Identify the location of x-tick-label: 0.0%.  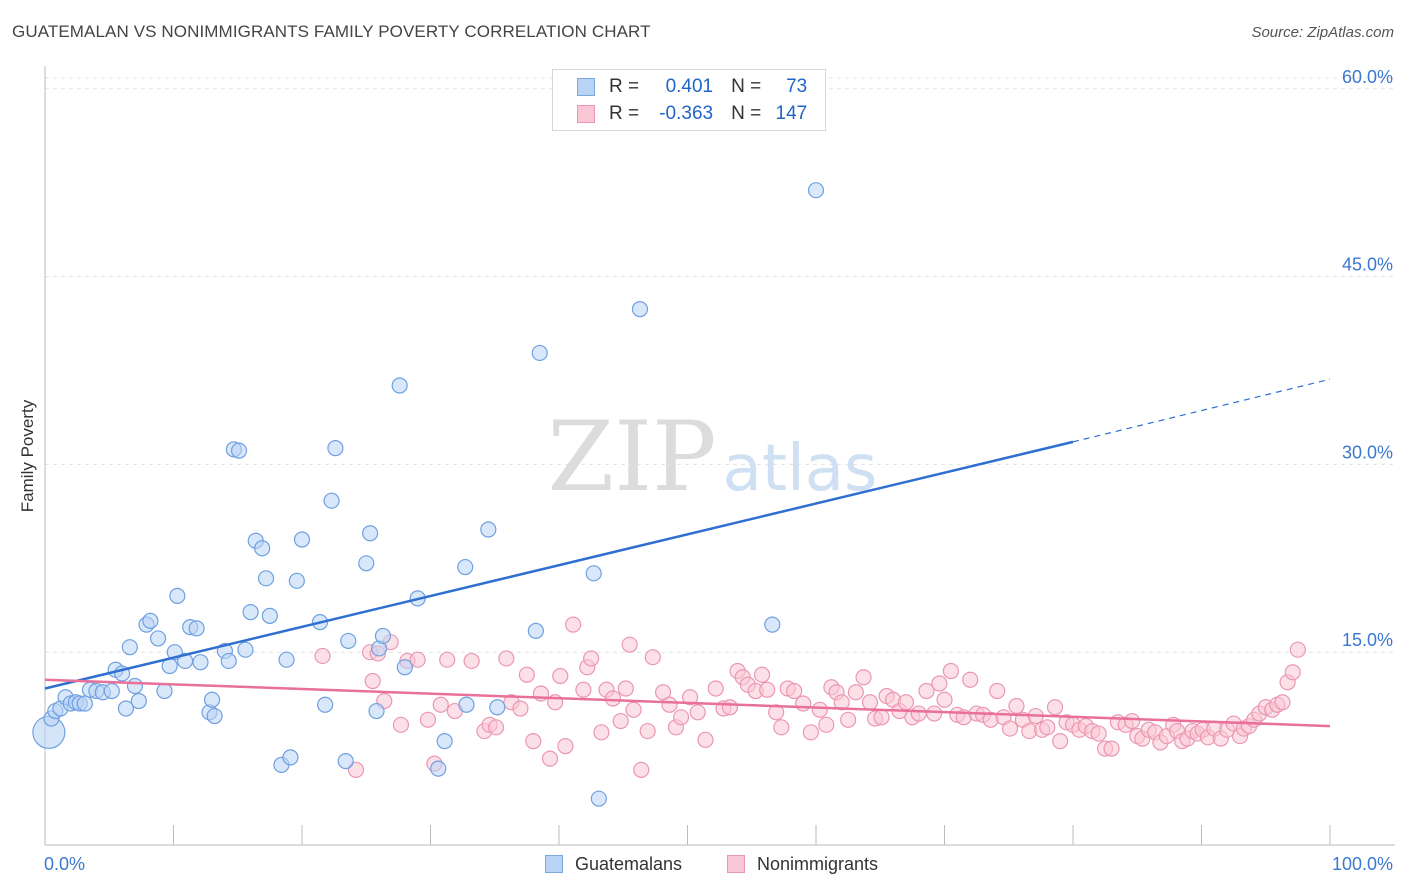
(64, 864).